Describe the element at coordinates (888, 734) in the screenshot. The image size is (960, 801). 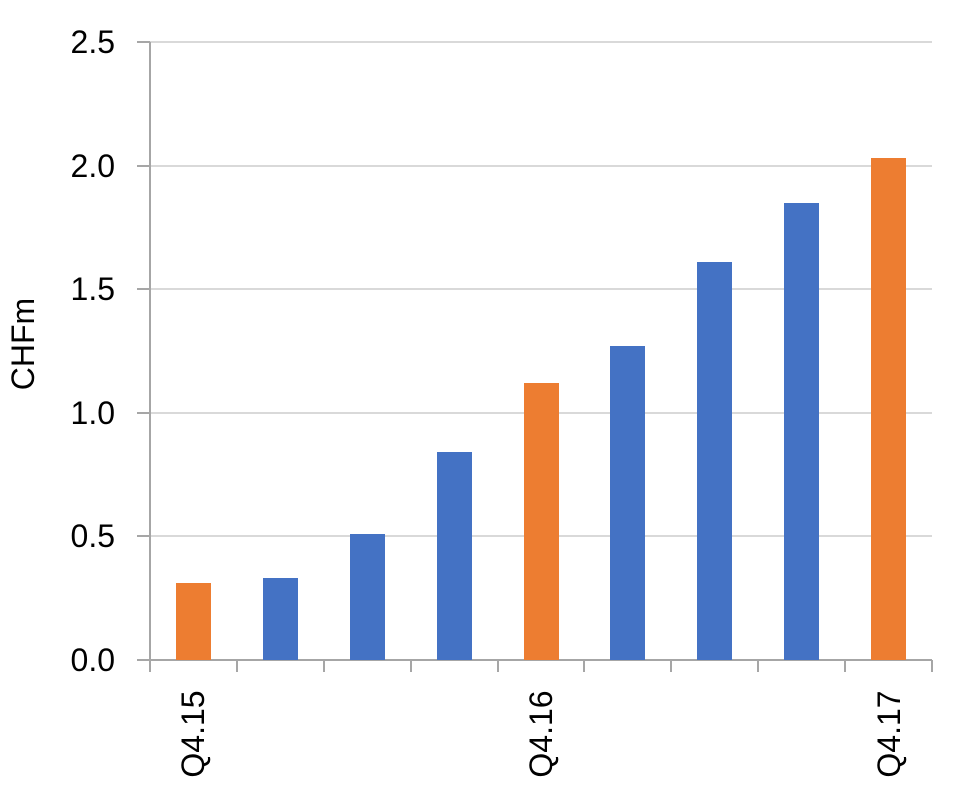
I see `x-axis-label: Q4.17` at that location.